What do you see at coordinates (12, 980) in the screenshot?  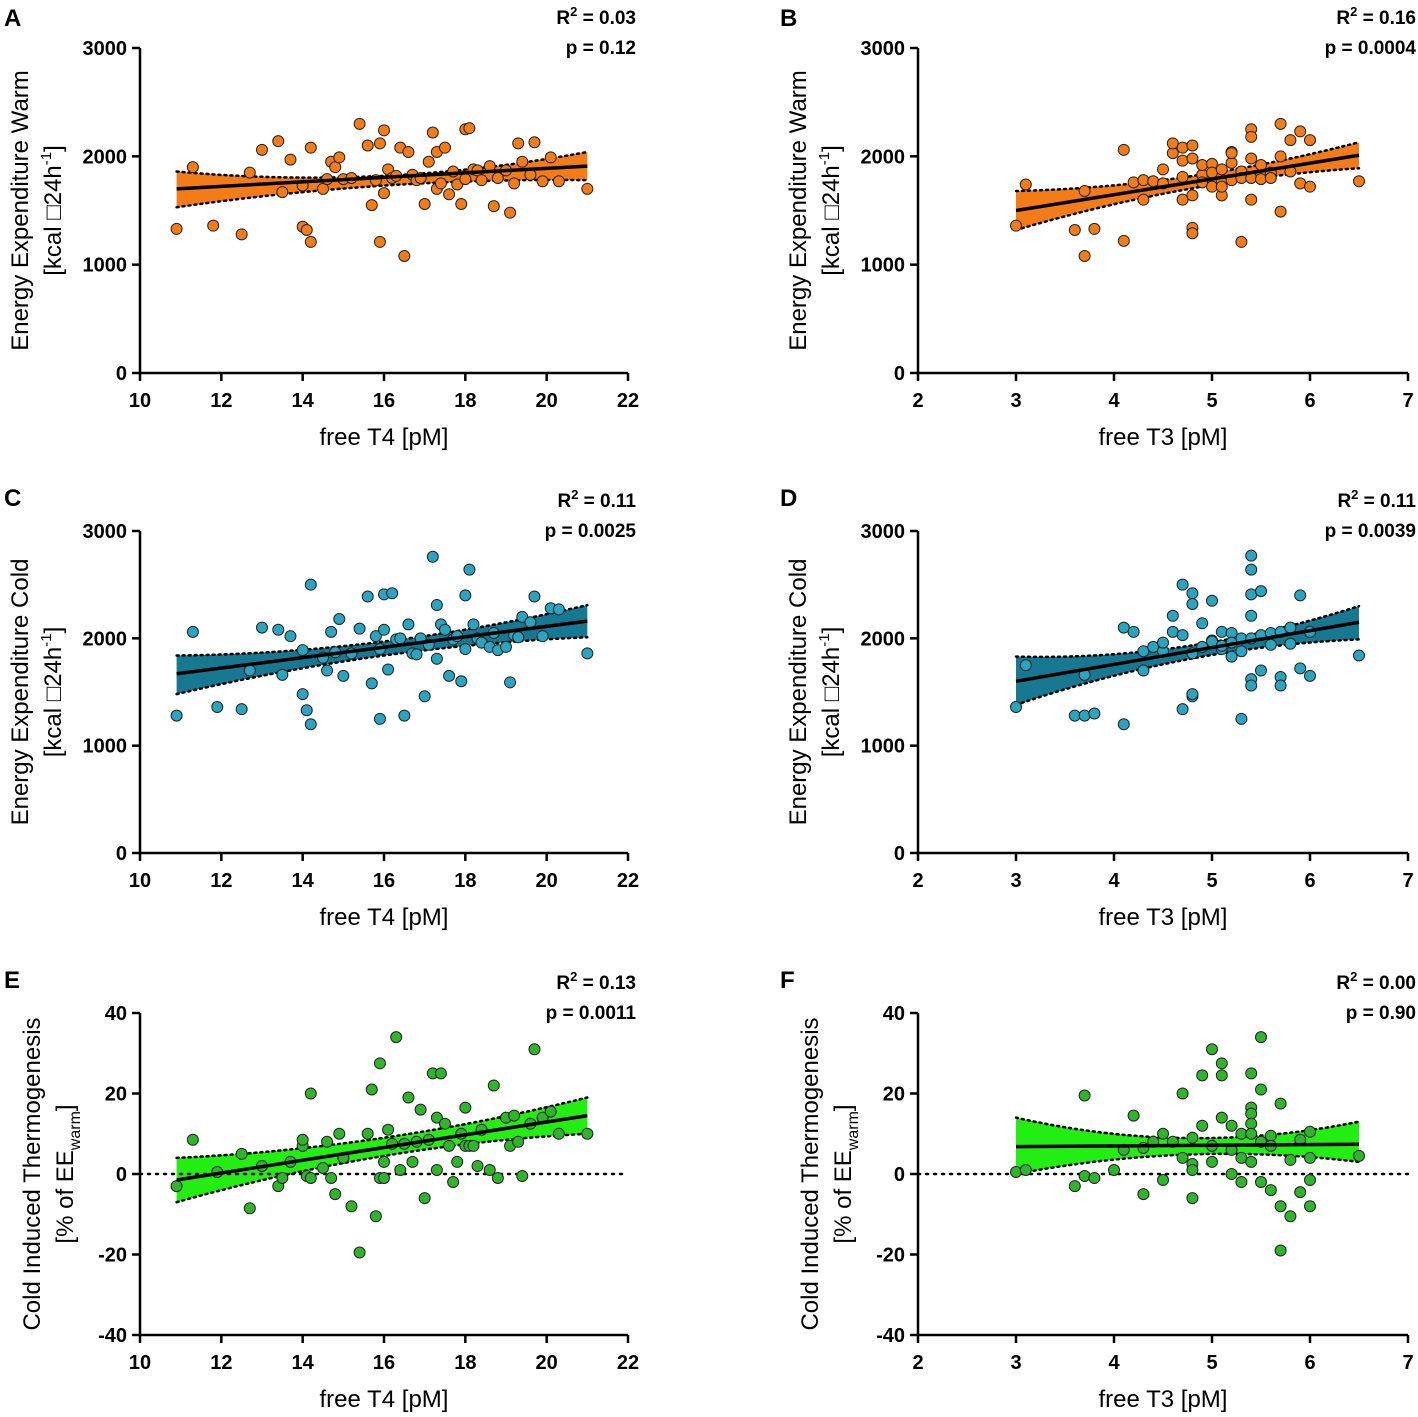 I see `panel-letter: E` at bounding box center [12, 980].